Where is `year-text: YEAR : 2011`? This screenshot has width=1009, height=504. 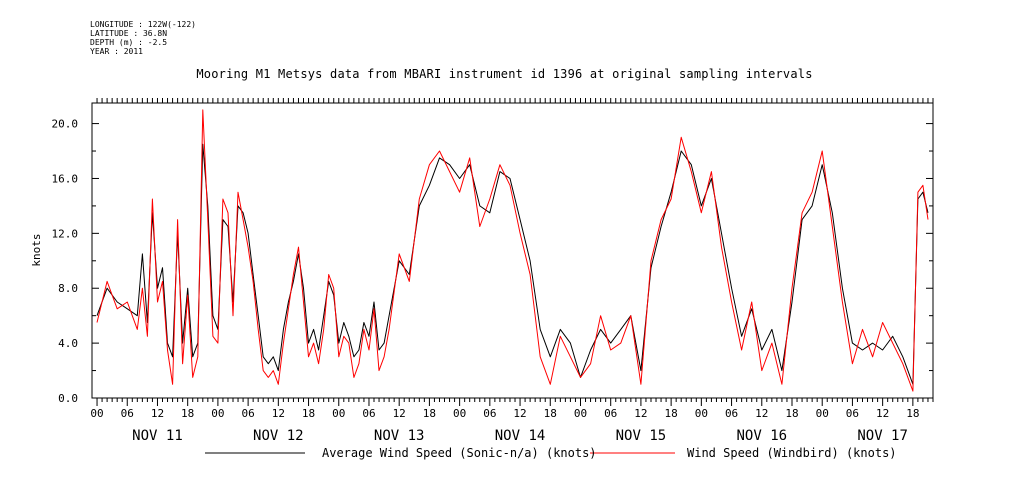
year-text: YEAR : 2011 is located at coordinates (116, 51).